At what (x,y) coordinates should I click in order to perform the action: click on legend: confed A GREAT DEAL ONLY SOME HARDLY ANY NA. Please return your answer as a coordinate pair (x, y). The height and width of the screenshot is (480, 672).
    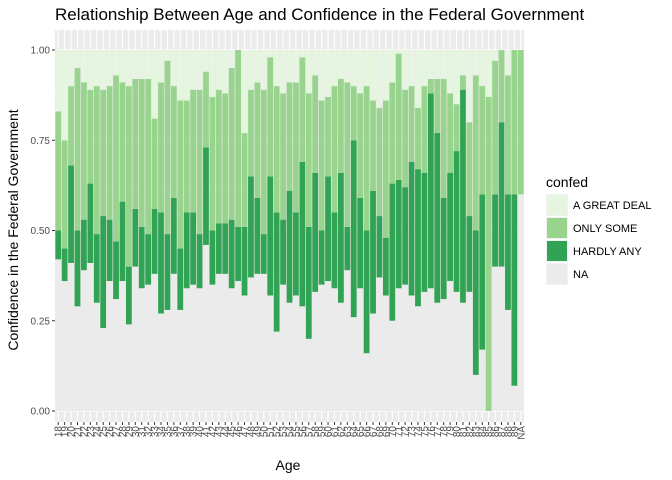
    Looking at the image, I should click on (598, 229).